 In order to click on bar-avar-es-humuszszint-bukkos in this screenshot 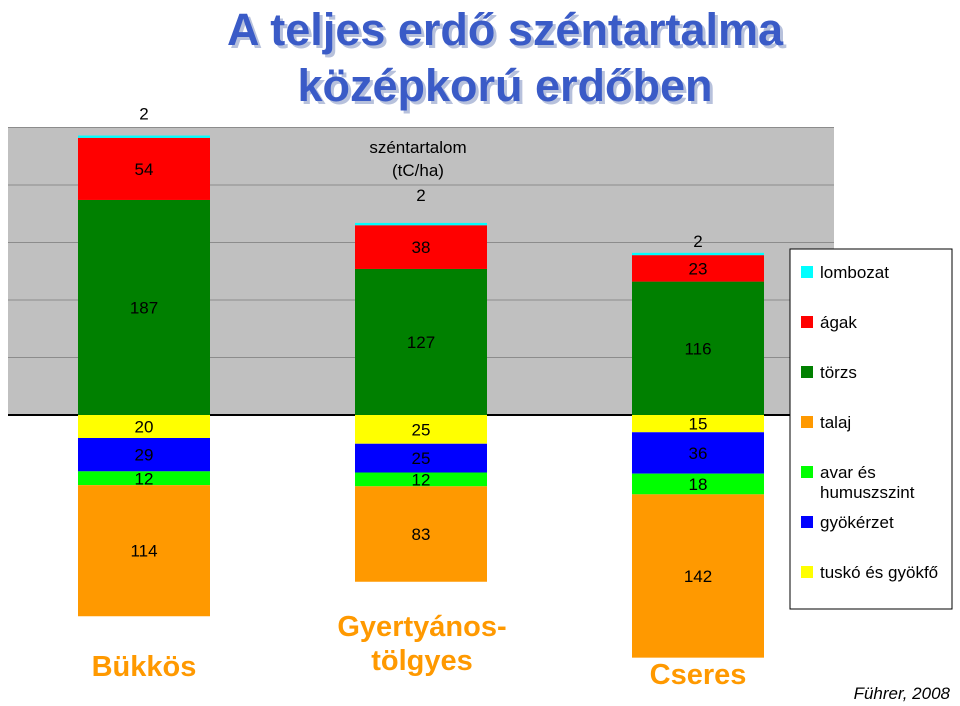, I will do `click(144, 478)`.